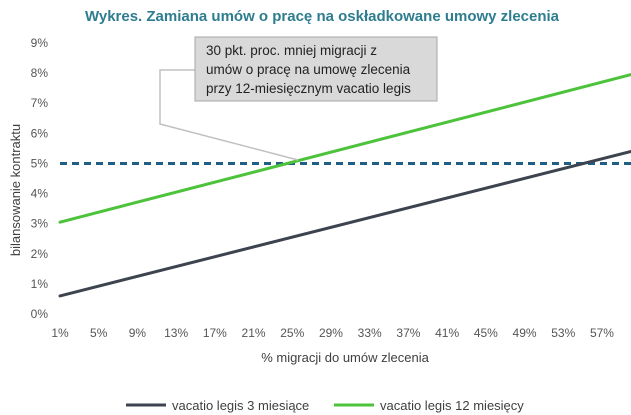 The image size is (631, 415). Describe the element at coordinates (486, 333) in the screenshot. I see `x-tick-label: 45%` at that location.